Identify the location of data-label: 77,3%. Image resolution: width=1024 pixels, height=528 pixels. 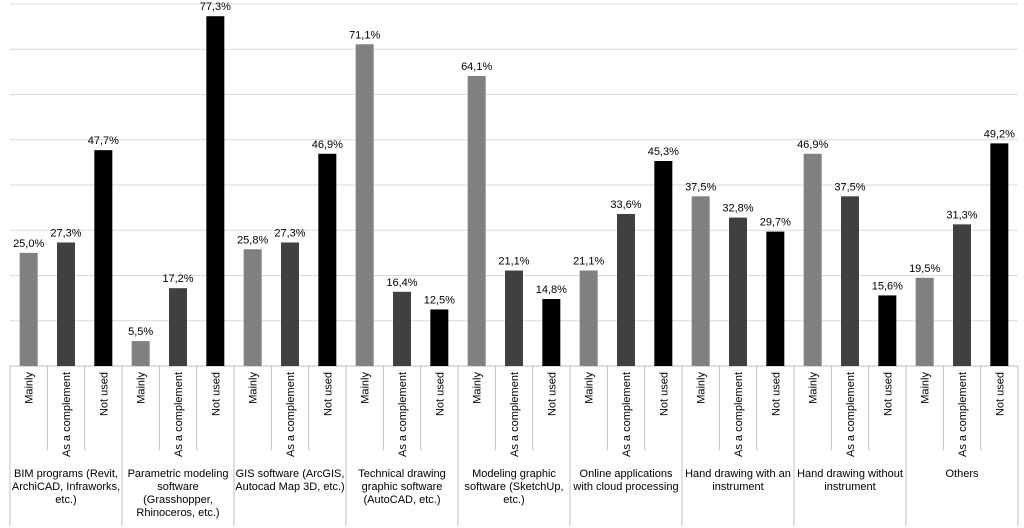
(215, 7).